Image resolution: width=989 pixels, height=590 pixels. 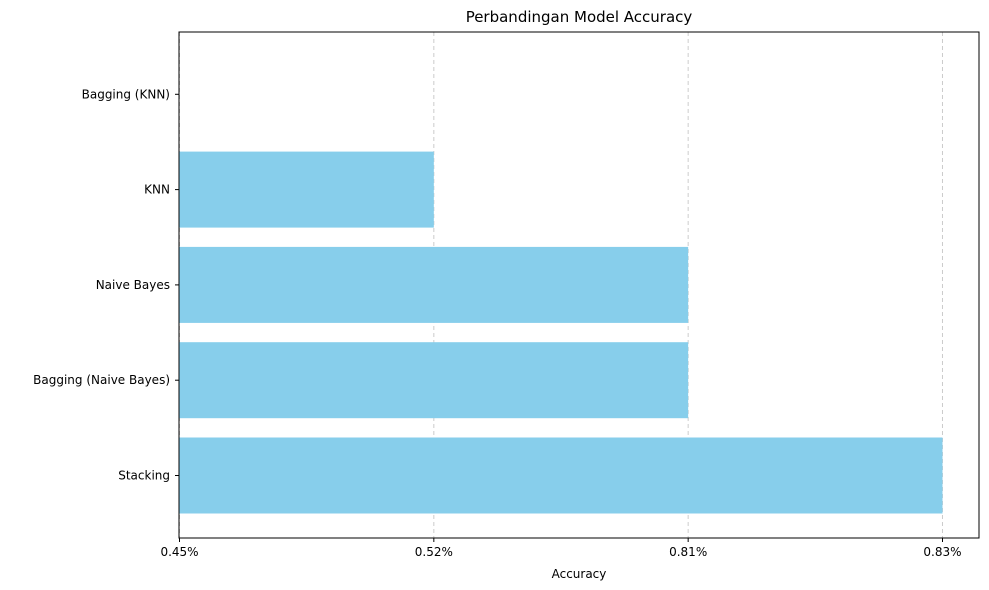 I want to click on y-tick-label: KNN, so click(x=157, y=190).